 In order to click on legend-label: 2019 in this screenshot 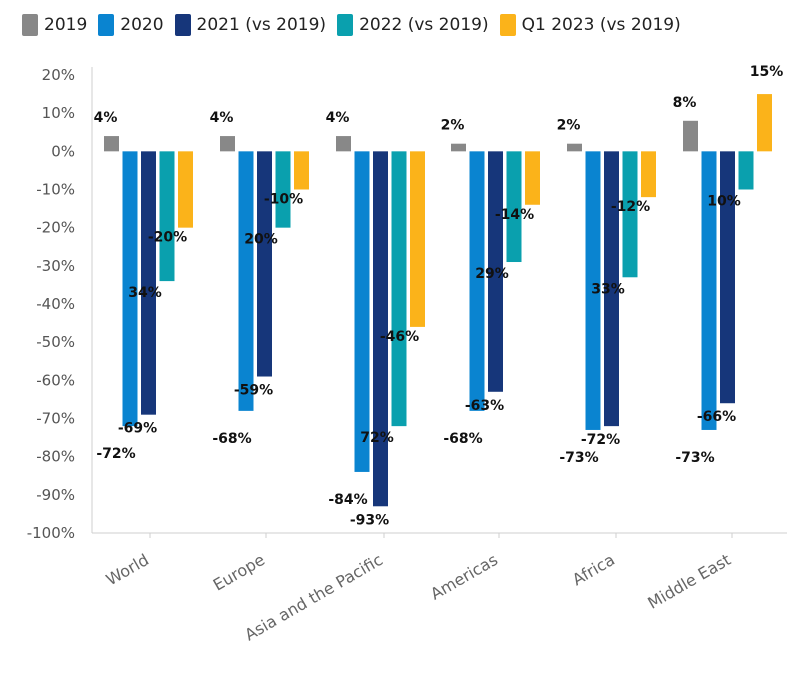, I will do `click(66, 25)`.